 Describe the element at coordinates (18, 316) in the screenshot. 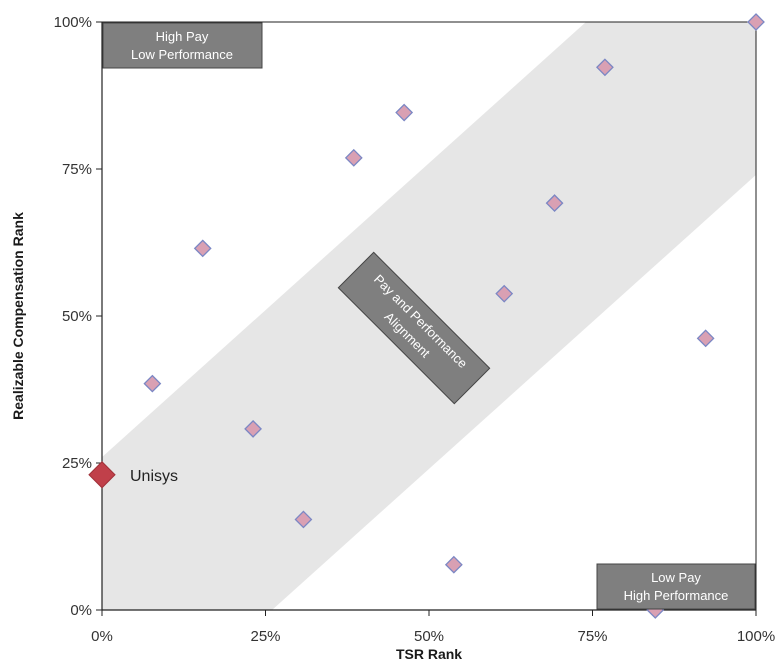

I see `y-axis-title: Realizable Compensation Rank` at that location.